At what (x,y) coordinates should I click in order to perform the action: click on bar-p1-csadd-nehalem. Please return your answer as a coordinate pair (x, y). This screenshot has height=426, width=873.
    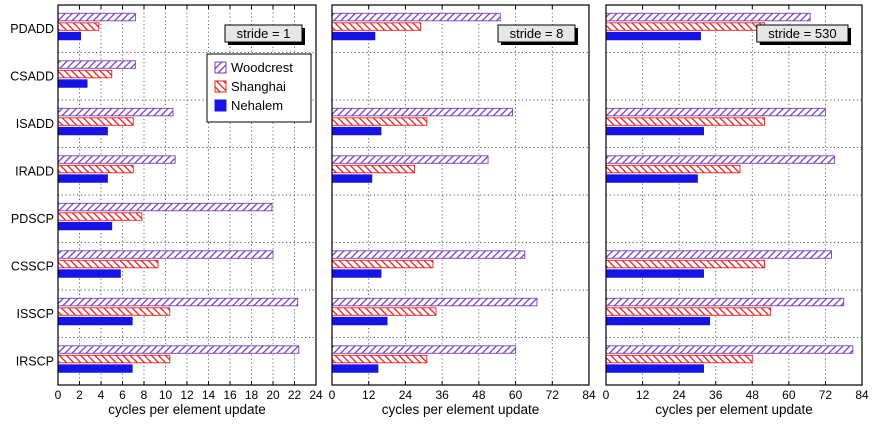
    Looking at the image, I should click on (72, 83).